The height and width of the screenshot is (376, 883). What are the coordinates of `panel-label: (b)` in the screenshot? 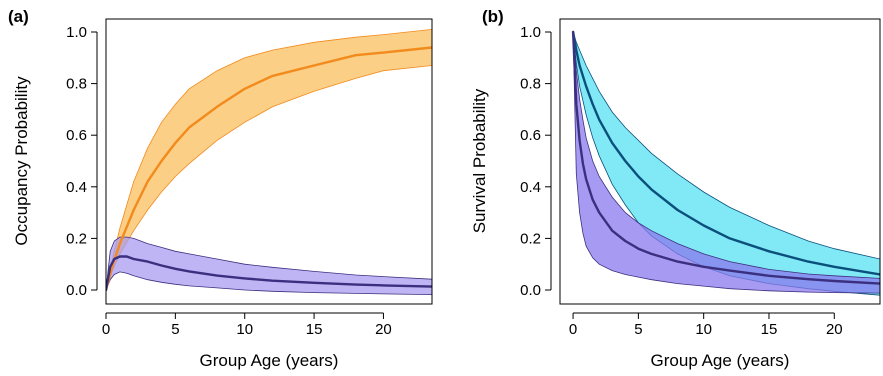 It's located at (493, 16).